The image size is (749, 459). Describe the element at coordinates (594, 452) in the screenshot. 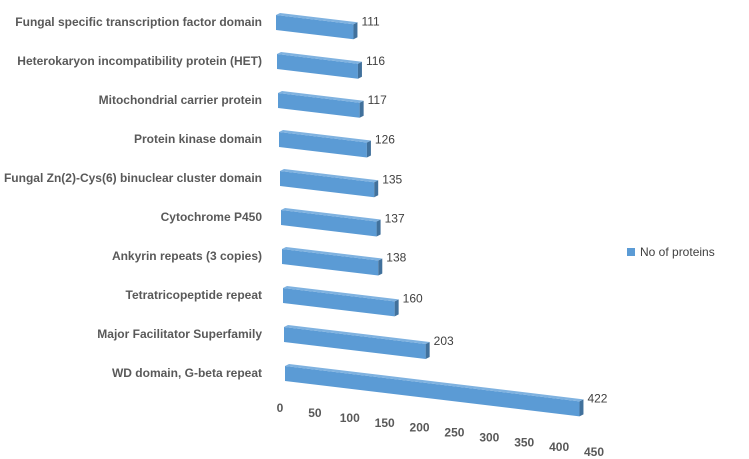

I see `x-tick-label: 450` at that location.